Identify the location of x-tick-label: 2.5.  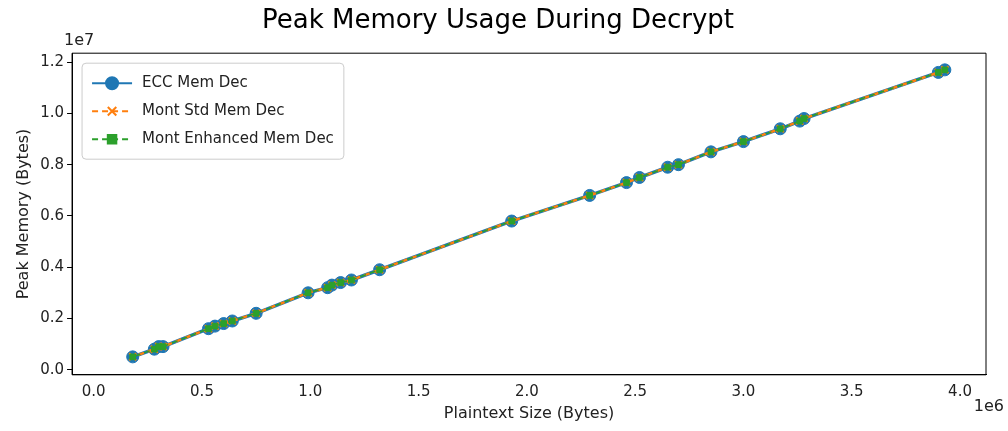
(635, 390).